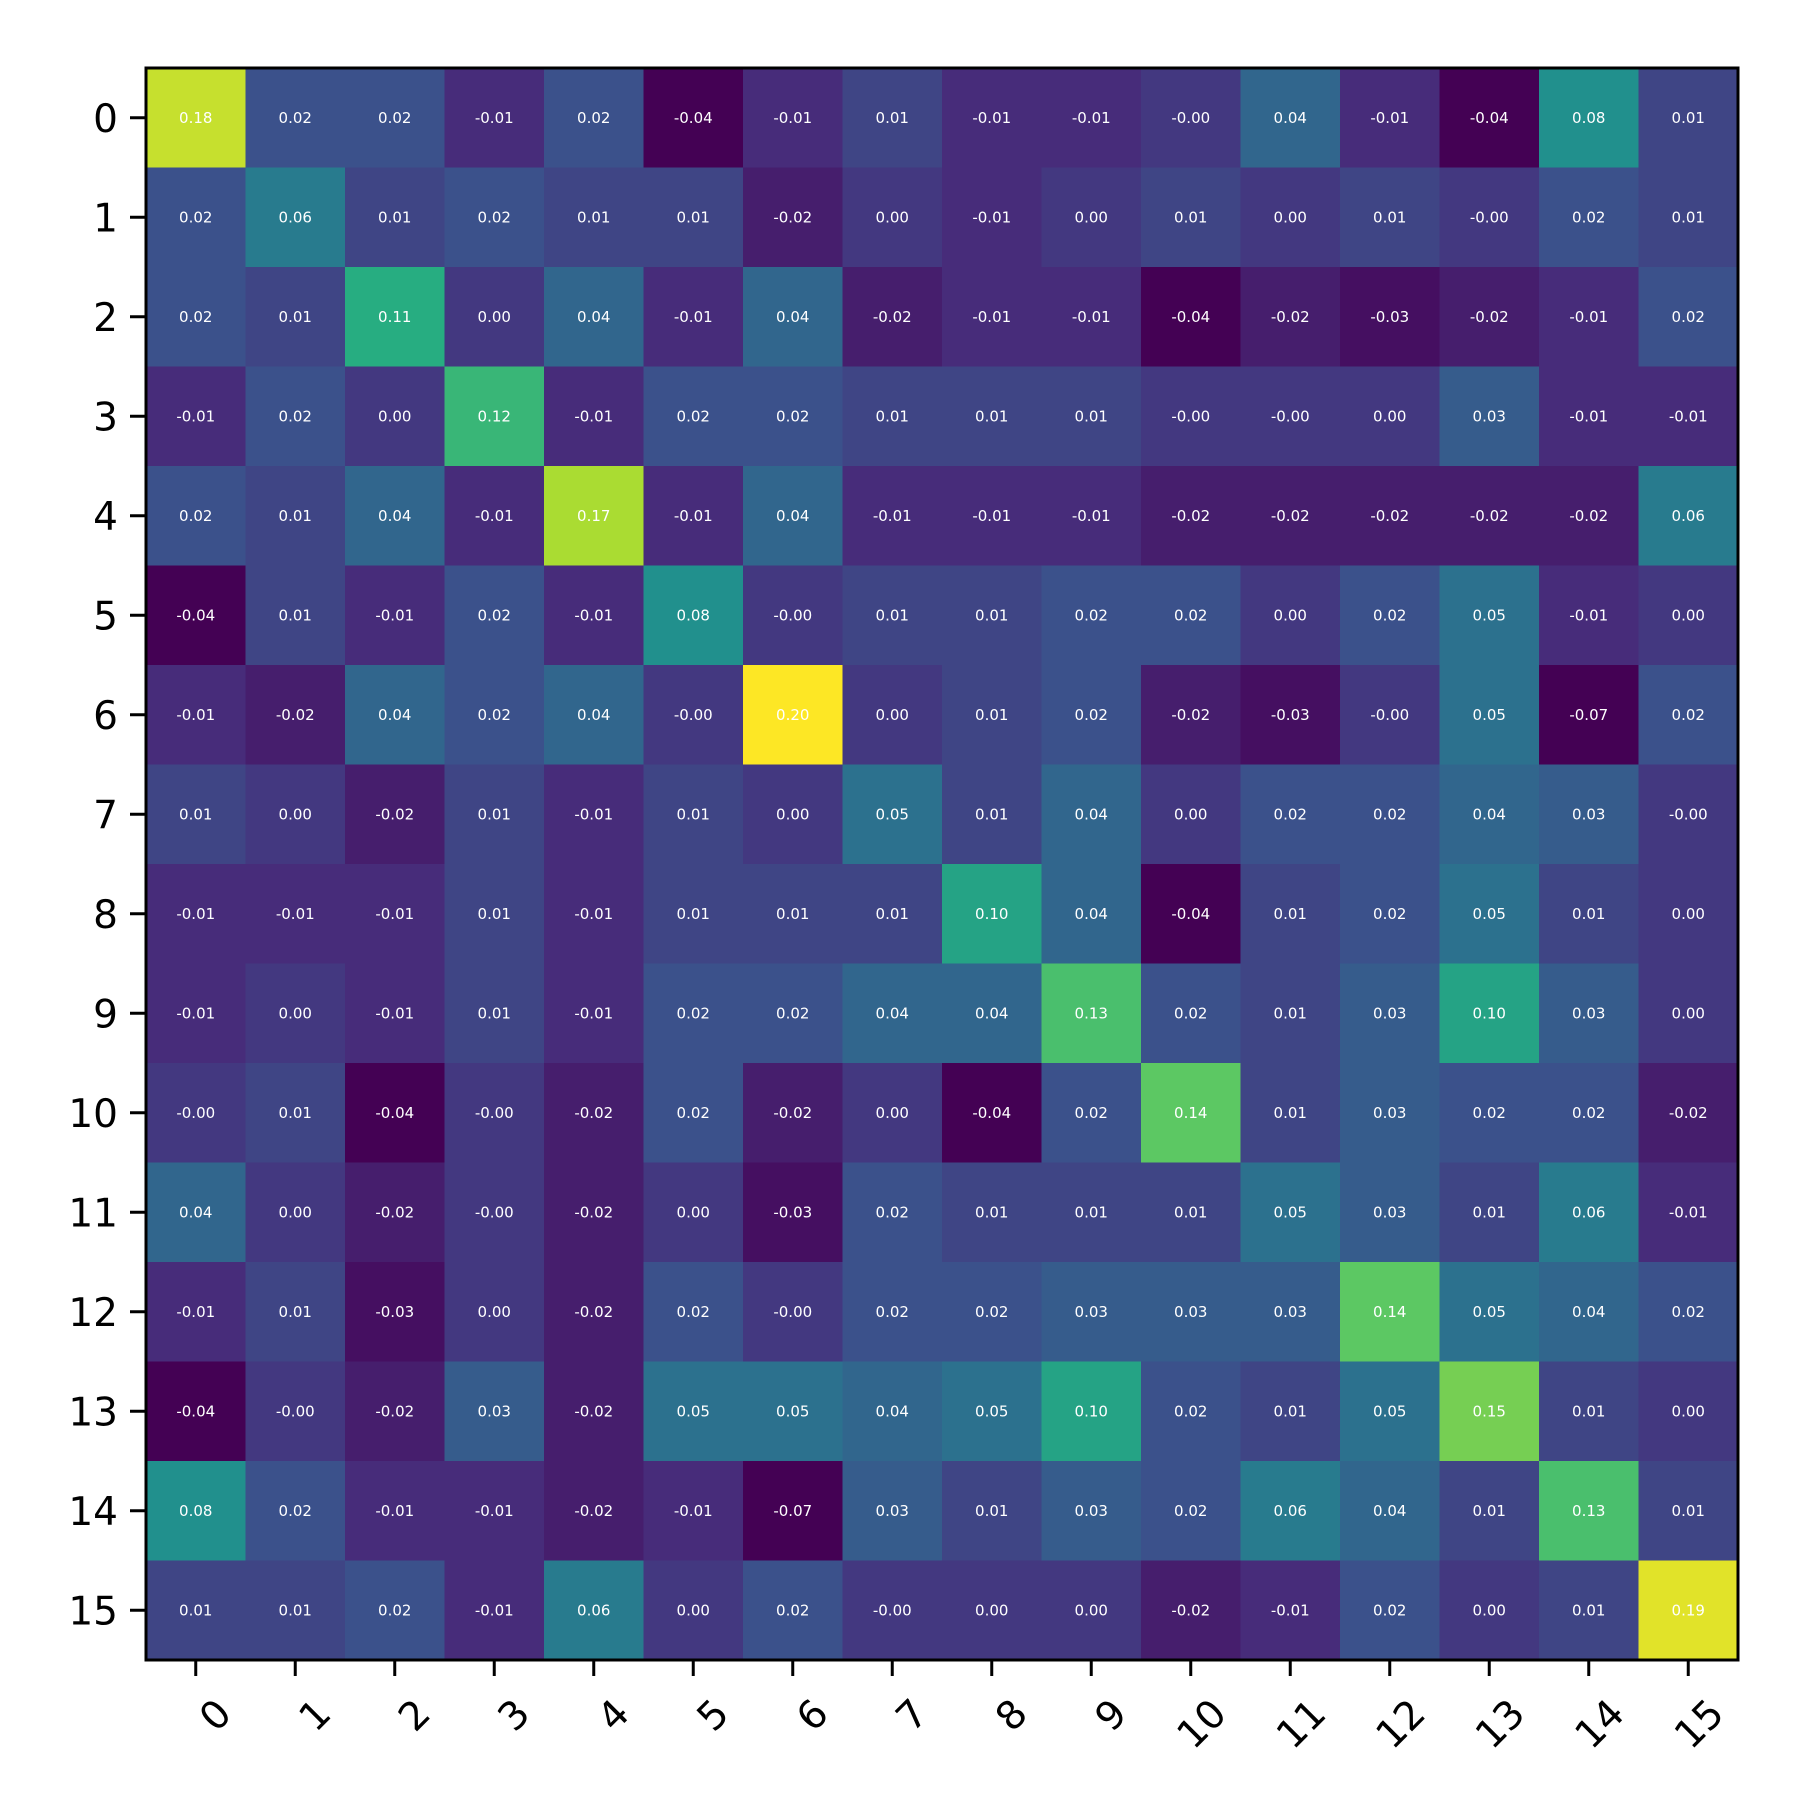 The width and height of the screenshot is (1800, 1800). Describe the element at coordinates (892, 416) in the screenshot. I see `cell-value-label-3-7: 0.01` at that location.